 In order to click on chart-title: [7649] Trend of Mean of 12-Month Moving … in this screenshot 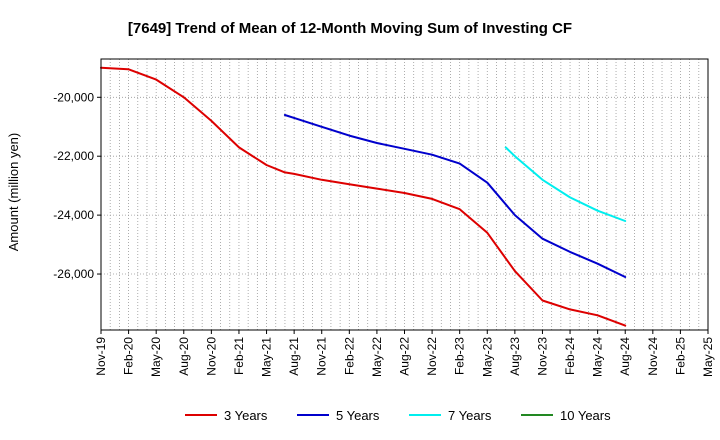, I will do `click(350, 28)`.